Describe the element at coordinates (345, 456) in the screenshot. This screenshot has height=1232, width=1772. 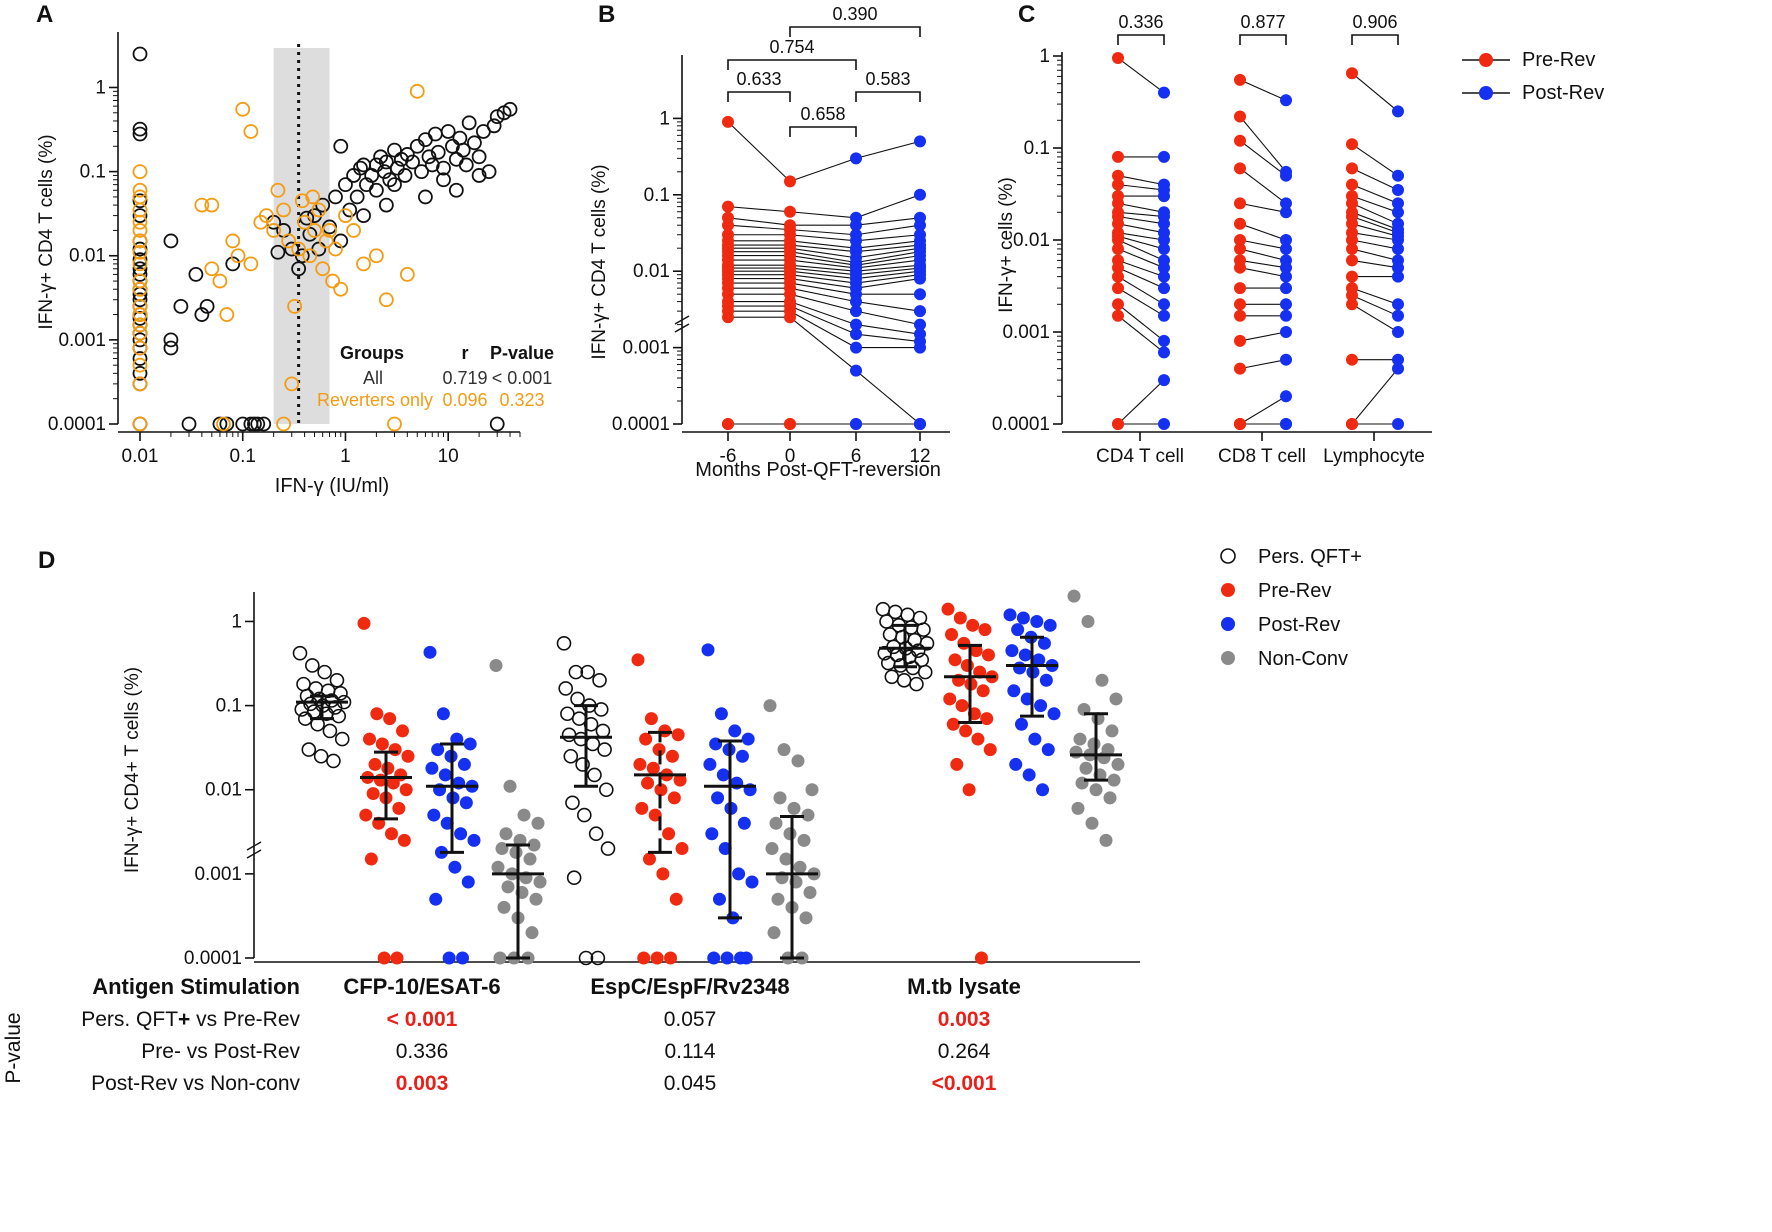
I see `a-x-tick-label: 1` at that location.